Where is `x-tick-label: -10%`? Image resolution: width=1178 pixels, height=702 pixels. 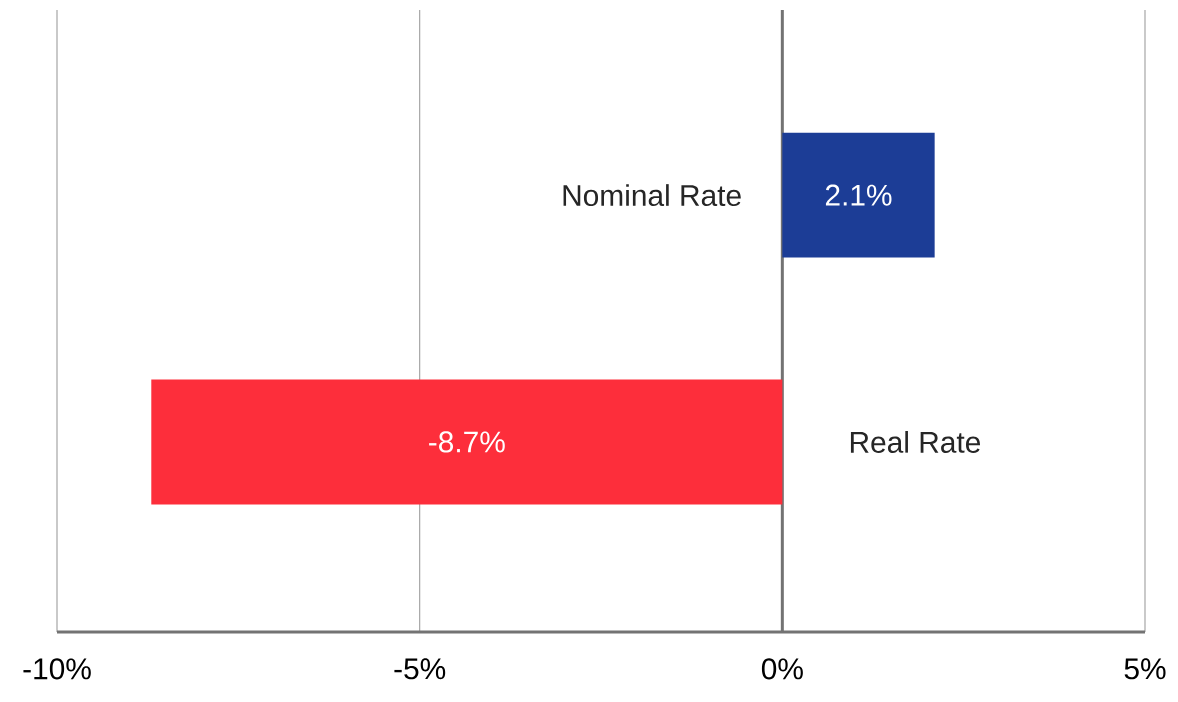 x-tick-label: -10% is located at coordinates (57, 669).